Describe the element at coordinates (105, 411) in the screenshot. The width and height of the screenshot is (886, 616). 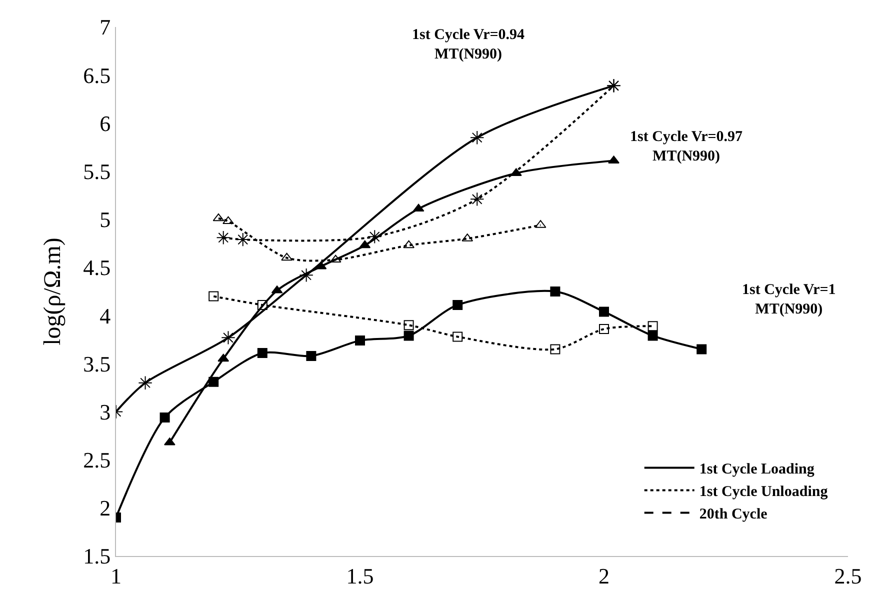
I see `y-tick-label: 3` at that location.